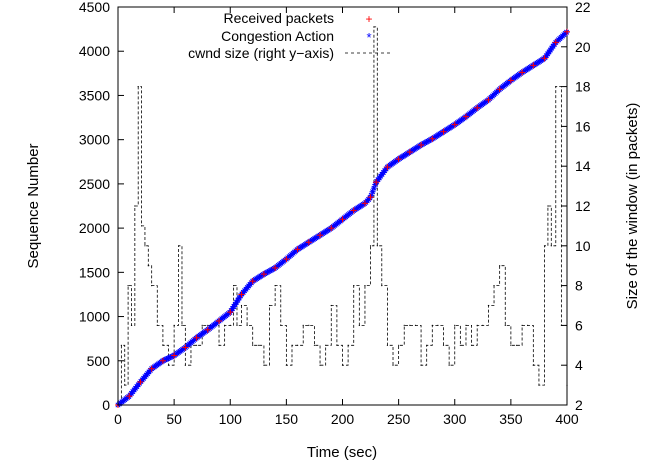 This screenshot has width=664, height=465. I want to click on y2-tick-label: 4, so click(579, 365).